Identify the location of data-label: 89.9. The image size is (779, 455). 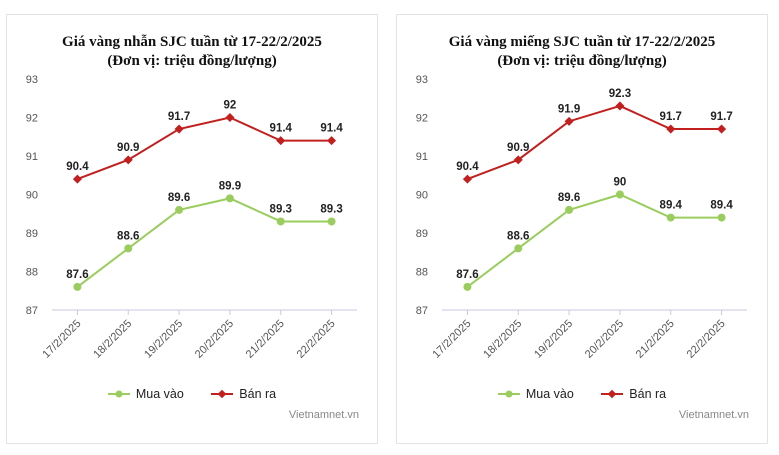
(230, 186).